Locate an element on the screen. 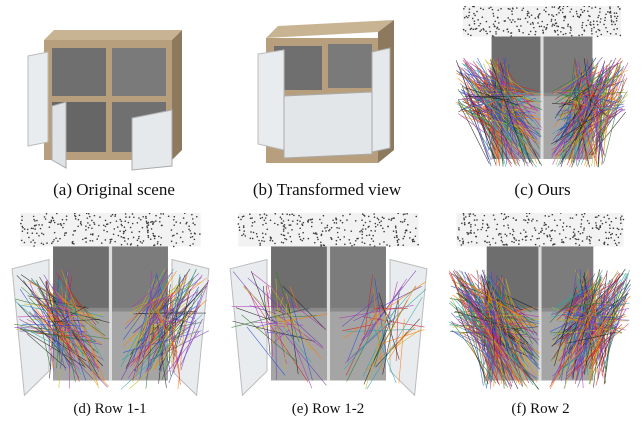 This screenshot has height=424, width=643. caption-b: (b) Transformed view is located at coordinates (327, 189).